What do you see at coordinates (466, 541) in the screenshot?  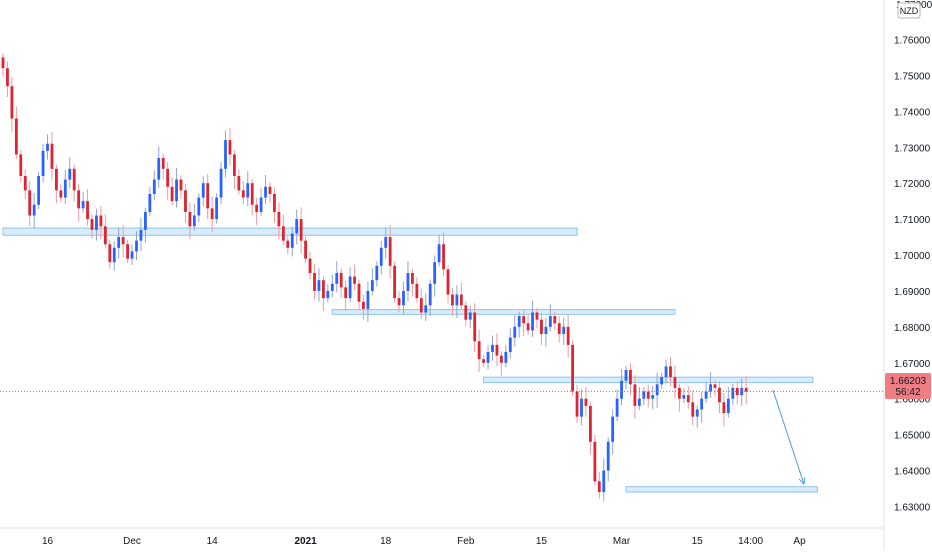 I see `time-tick-label: Feb` at bounding box center [466, 541].